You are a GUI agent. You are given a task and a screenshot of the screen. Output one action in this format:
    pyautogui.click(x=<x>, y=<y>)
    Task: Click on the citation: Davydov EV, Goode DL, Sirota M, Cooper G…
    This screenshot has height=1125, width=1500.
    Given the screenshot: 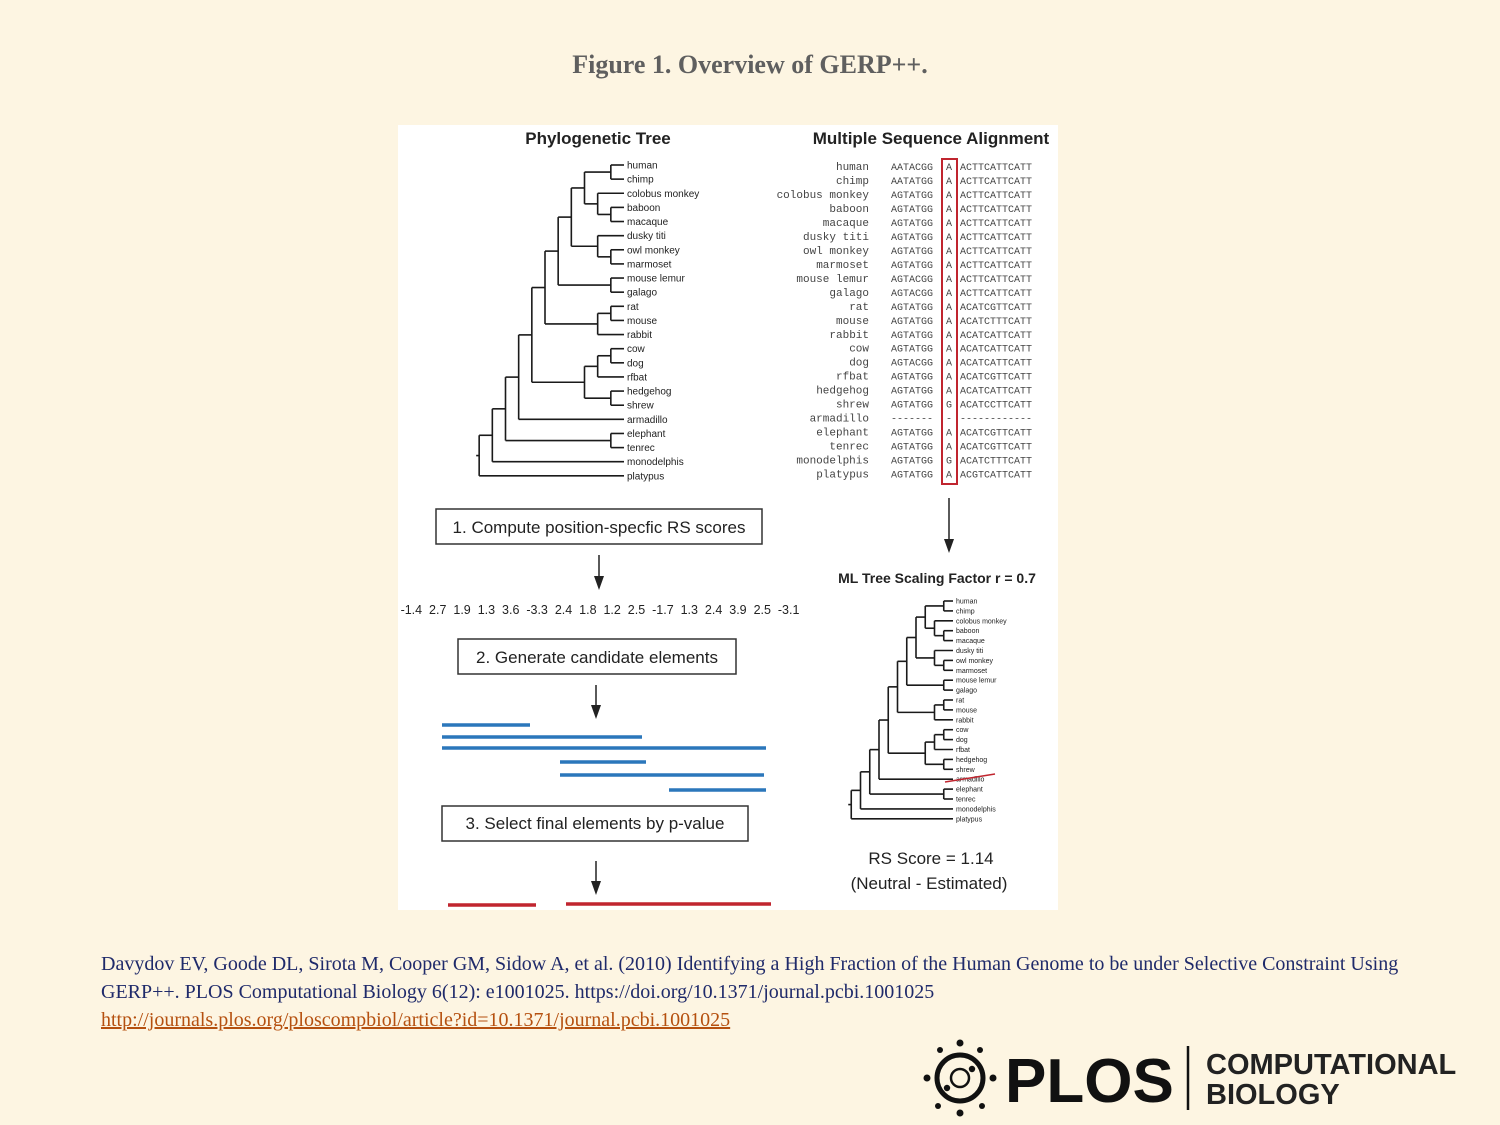 What is the action you would take?
    pyautogui.click(x=766, y=992)
    